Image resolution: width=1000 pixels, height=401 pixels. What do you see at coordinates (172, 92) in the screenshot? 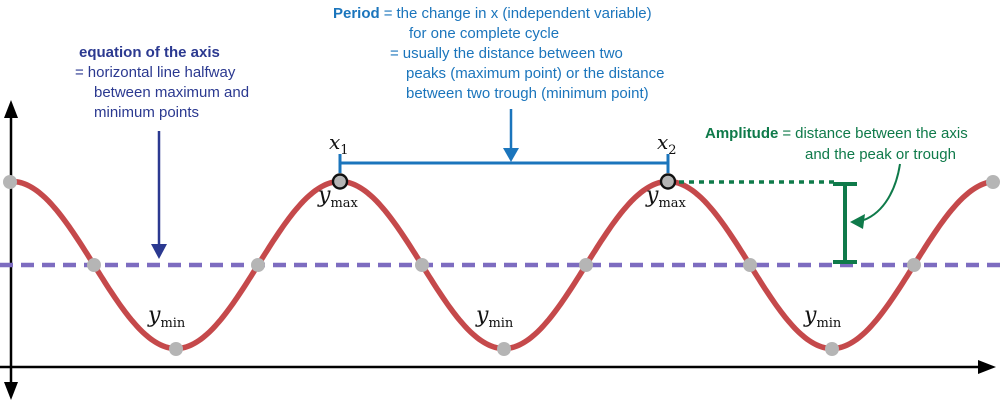
I see `axis-equation-line-2: between maximum and` at bounding box center [172, 92].